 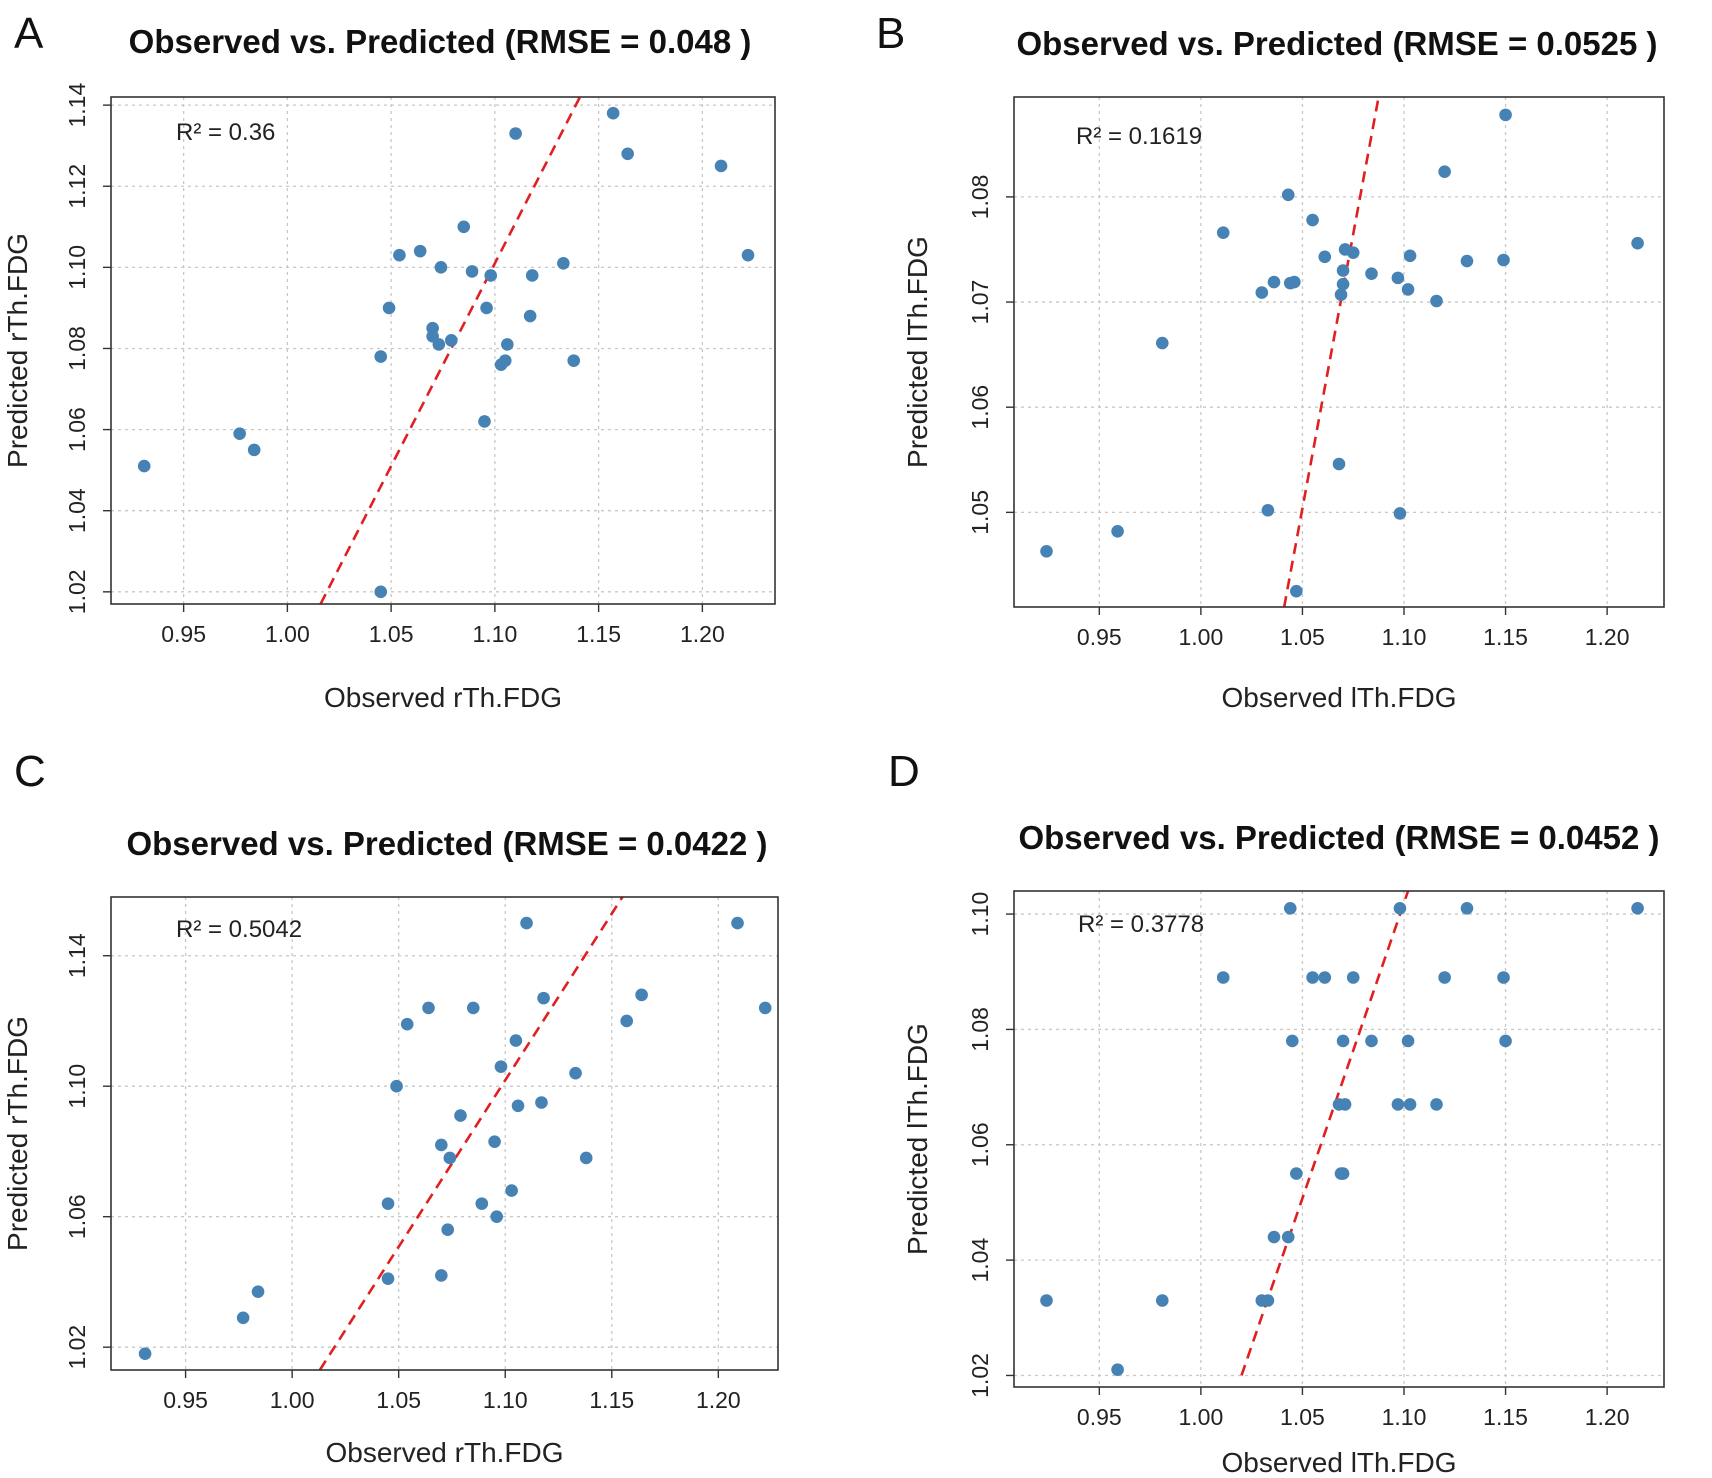 I want to click on y-tick-label: 1.06, so click(x=77, y=429).